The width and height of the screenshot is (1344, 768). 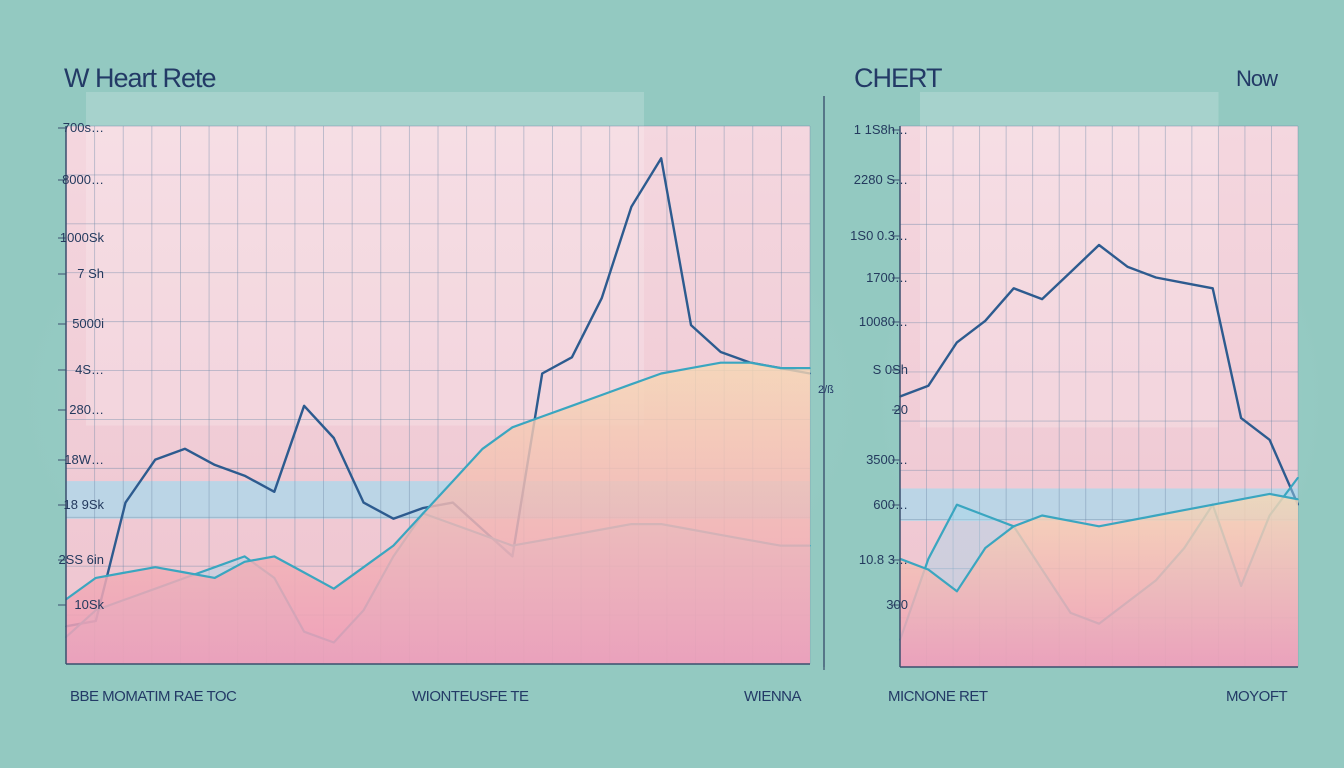 What do you see at coordinates (81, 559) in the screenshot?
I see `y-tick-label: 2SS 6in` at bounding box center [81, 559].